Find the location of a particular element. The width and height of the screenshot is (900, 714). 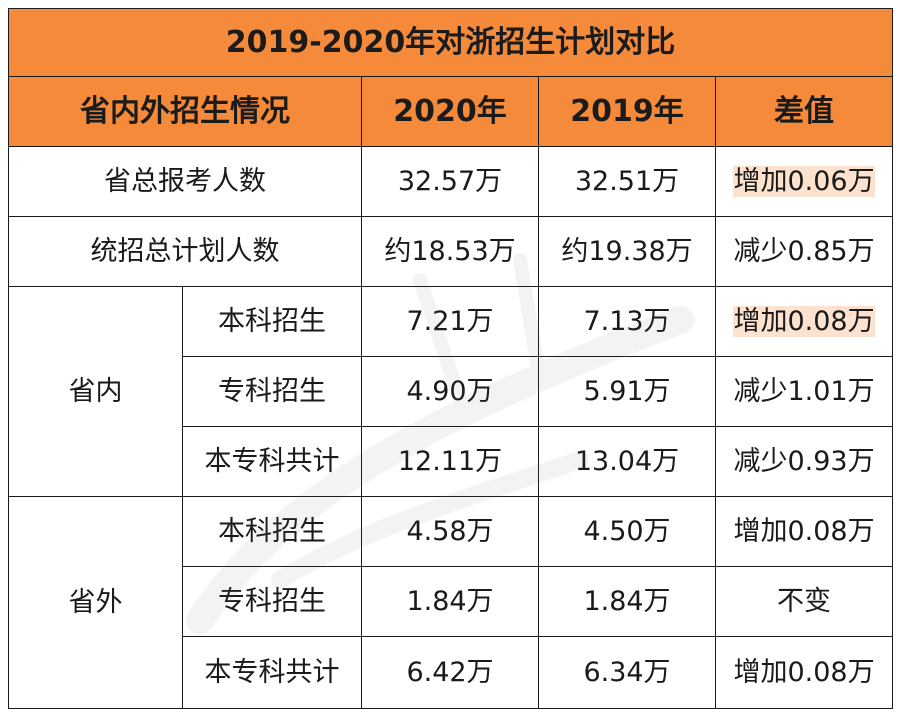

table-row: 本专科共计 6.42万 6.34万 增加0.08万 is located at coordinates (451, 672).